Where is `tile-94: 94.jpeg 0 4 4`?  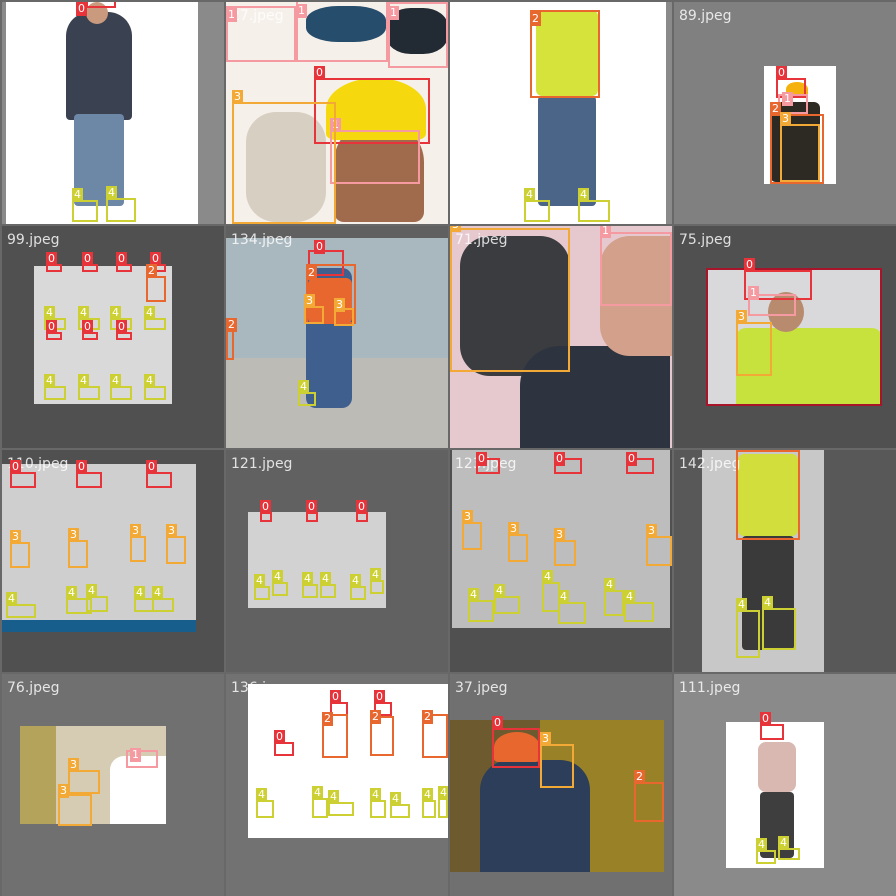
tile-94: 94.jpeg 0 4 4 is located at coordinates (113, 113).